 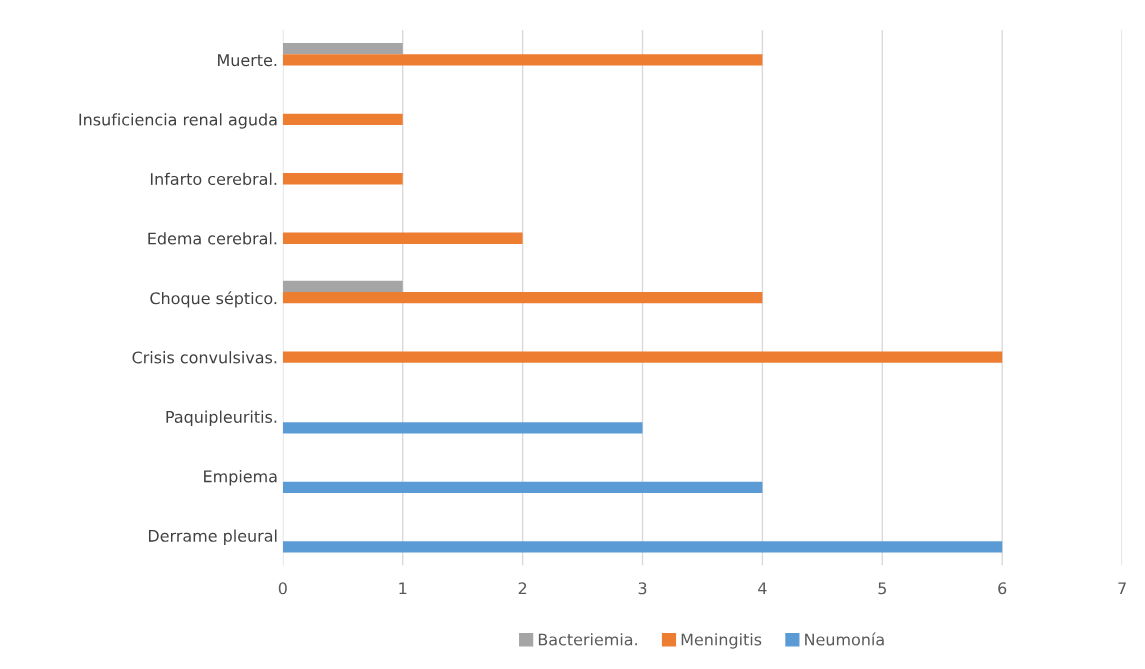 What do you see at coordinates (1002, 588) in the screenshot?
I see `x-tick-label: 6` at bounding box center [1002, 588].